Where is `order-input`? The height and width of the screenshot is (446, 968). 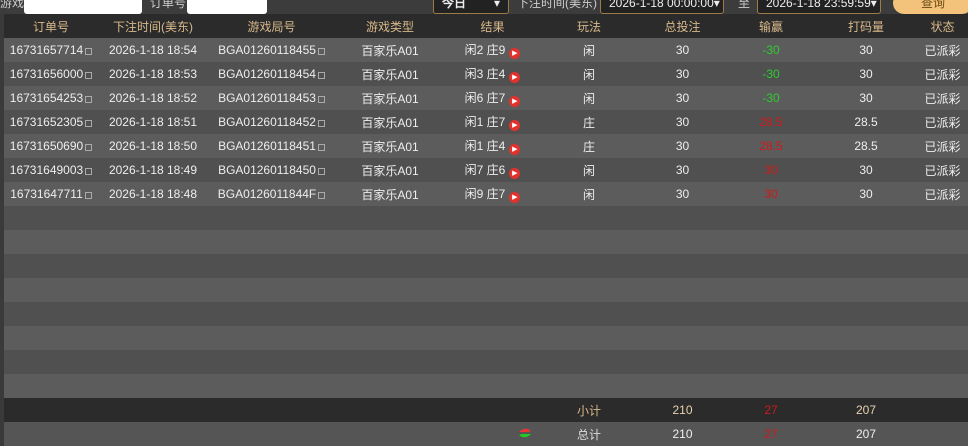
order-input is located at coordinates (227, 7).